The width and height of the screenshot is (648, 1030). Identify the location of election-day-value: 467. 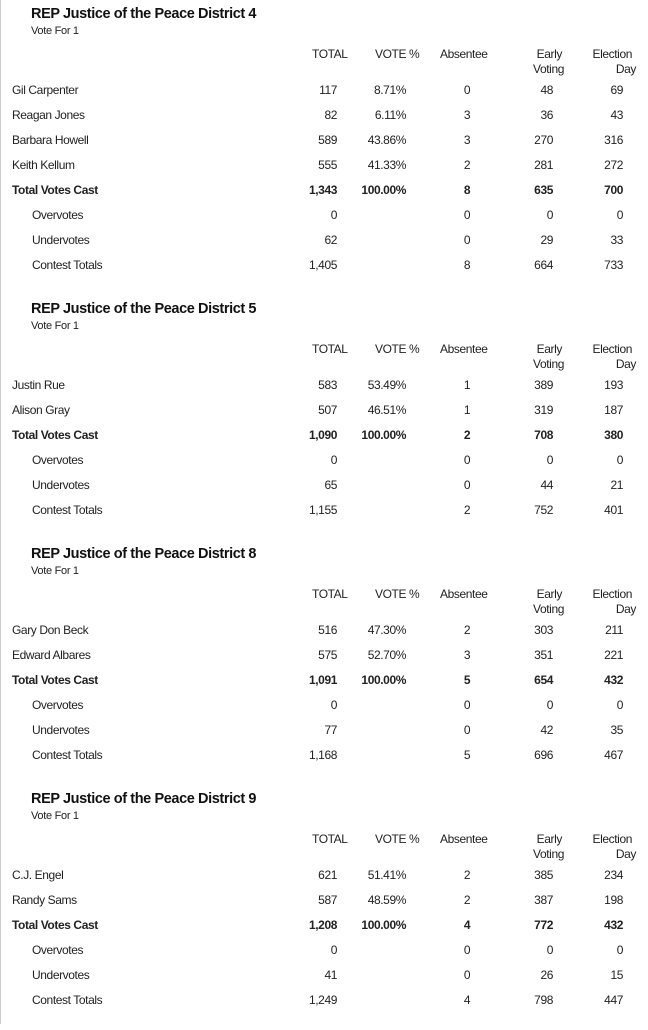
(613, 755).